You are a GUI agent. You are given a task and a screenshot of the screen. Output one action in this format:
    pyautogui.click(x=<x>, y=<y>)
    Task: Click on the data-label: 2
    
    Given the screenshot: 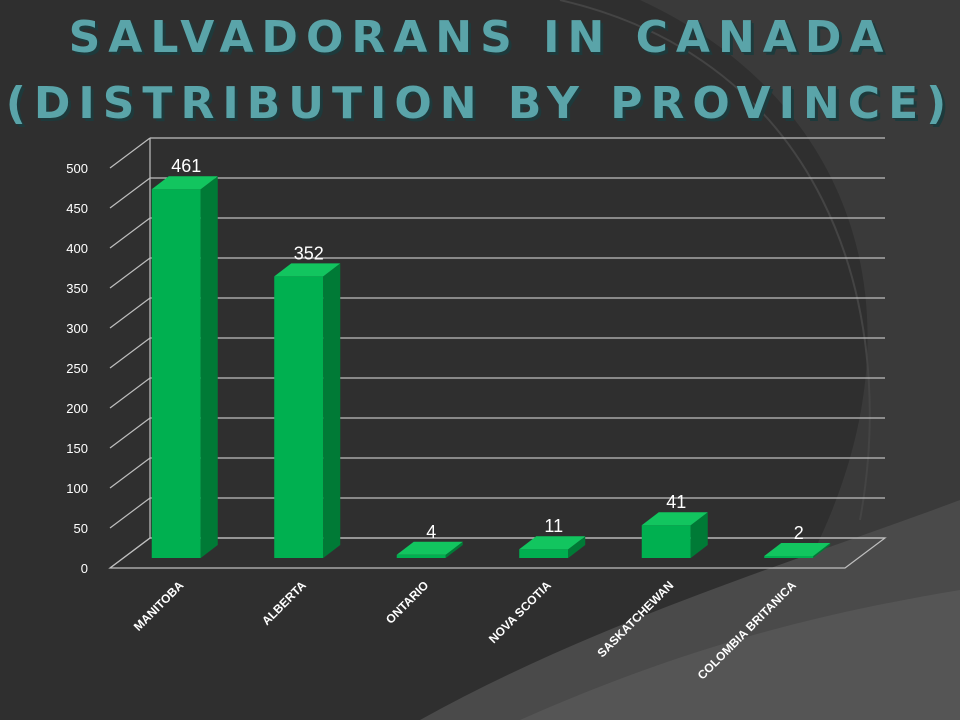 What is the action you would take?
    pyautogui.click(x=799, y=533)
    